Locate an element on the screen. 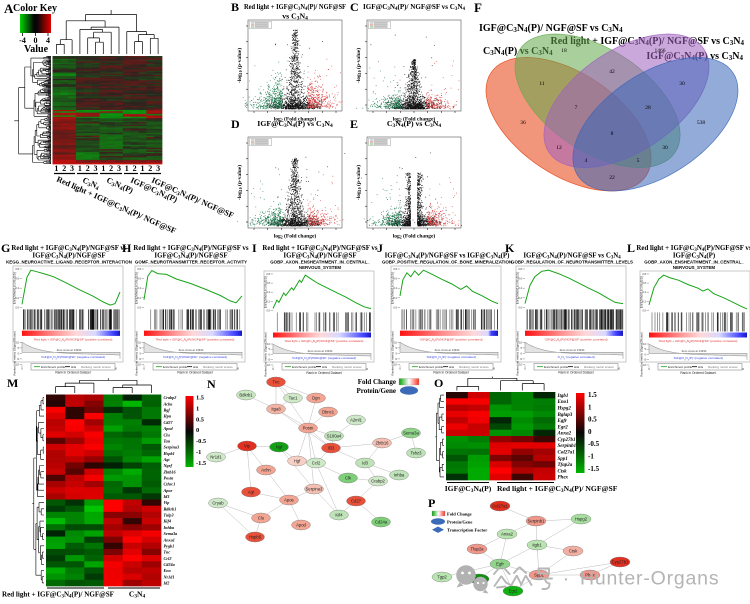 This screenshot has width=750, height=604. svg-text: Hspg2 is located at coordinates (564, 409).